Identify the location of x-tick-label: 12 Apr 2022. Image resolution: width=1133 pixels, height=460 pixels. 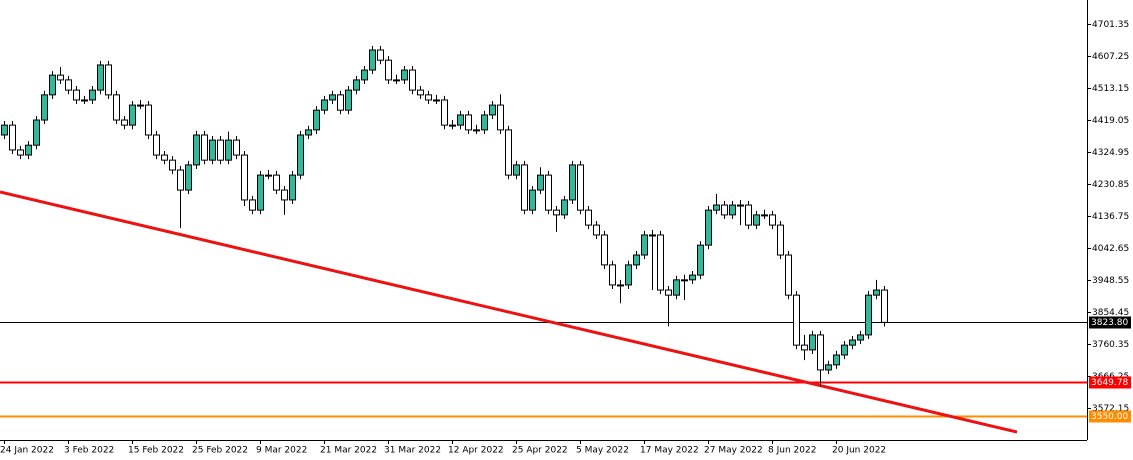
(476, 451).